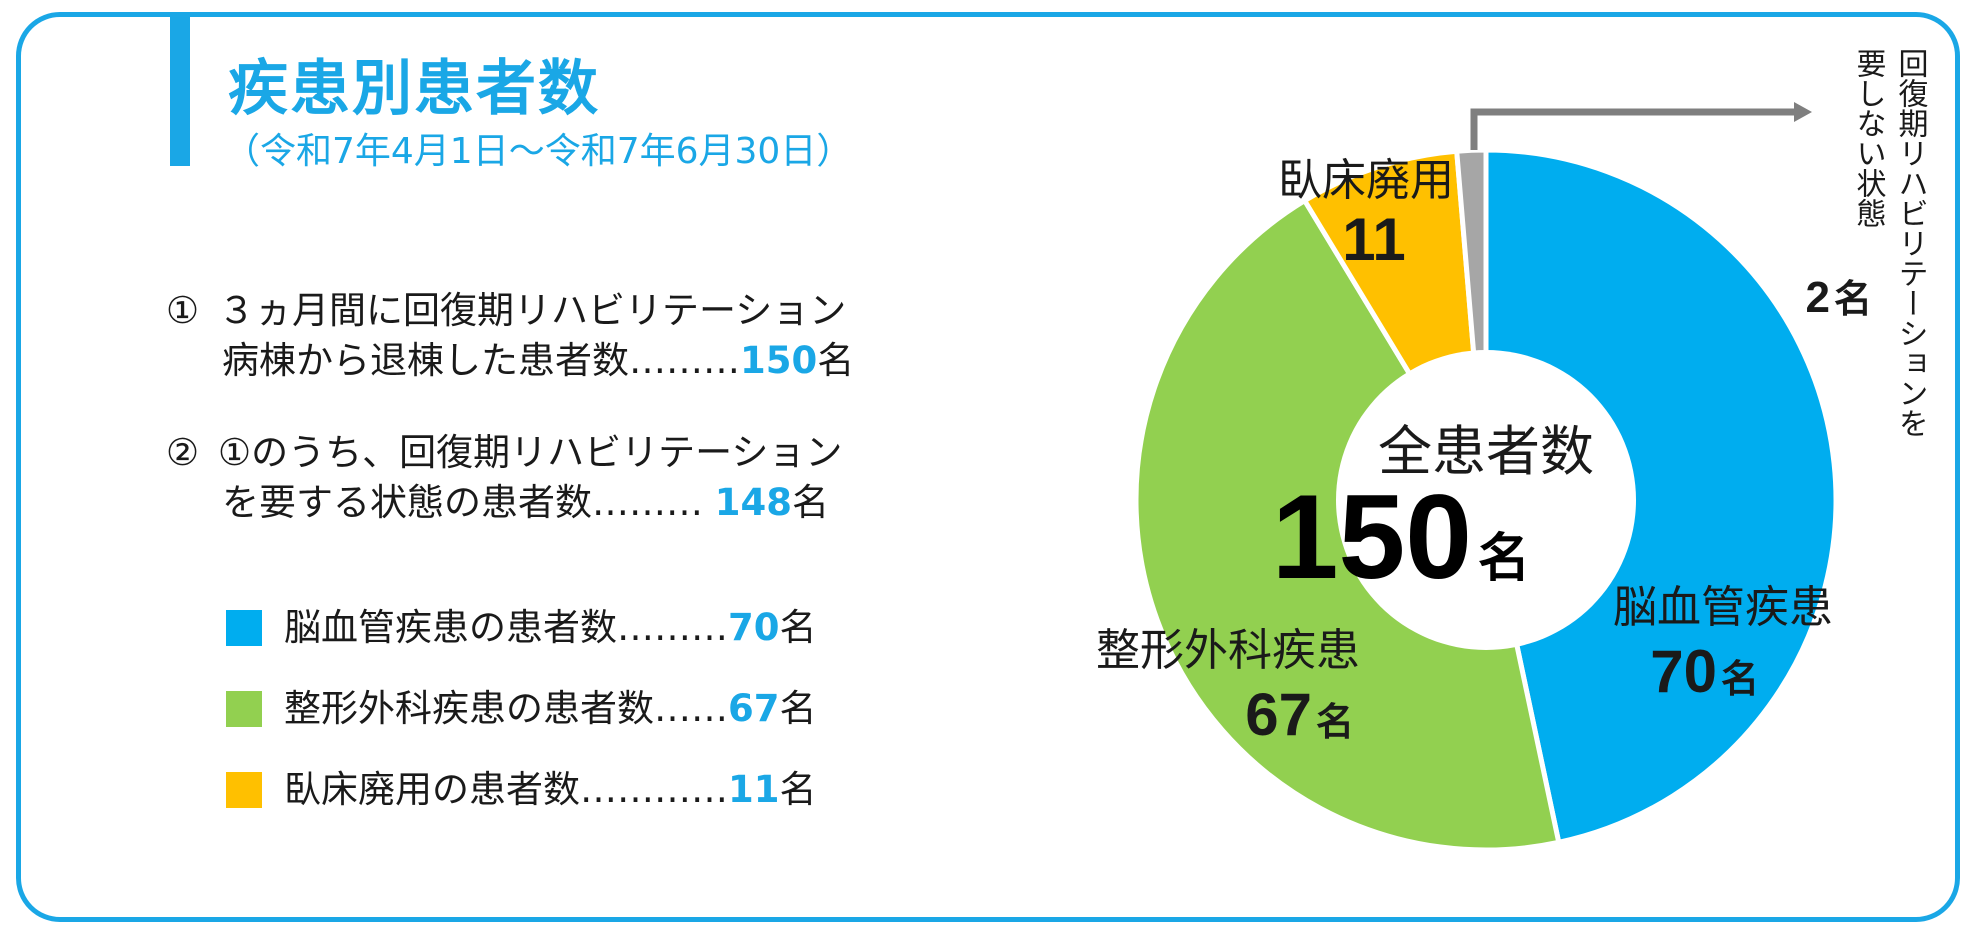  Describe the element at coordinates (1228, 650) in the screenshot. I see `label-name-orthopedic: 整形外科疾患` at that location.